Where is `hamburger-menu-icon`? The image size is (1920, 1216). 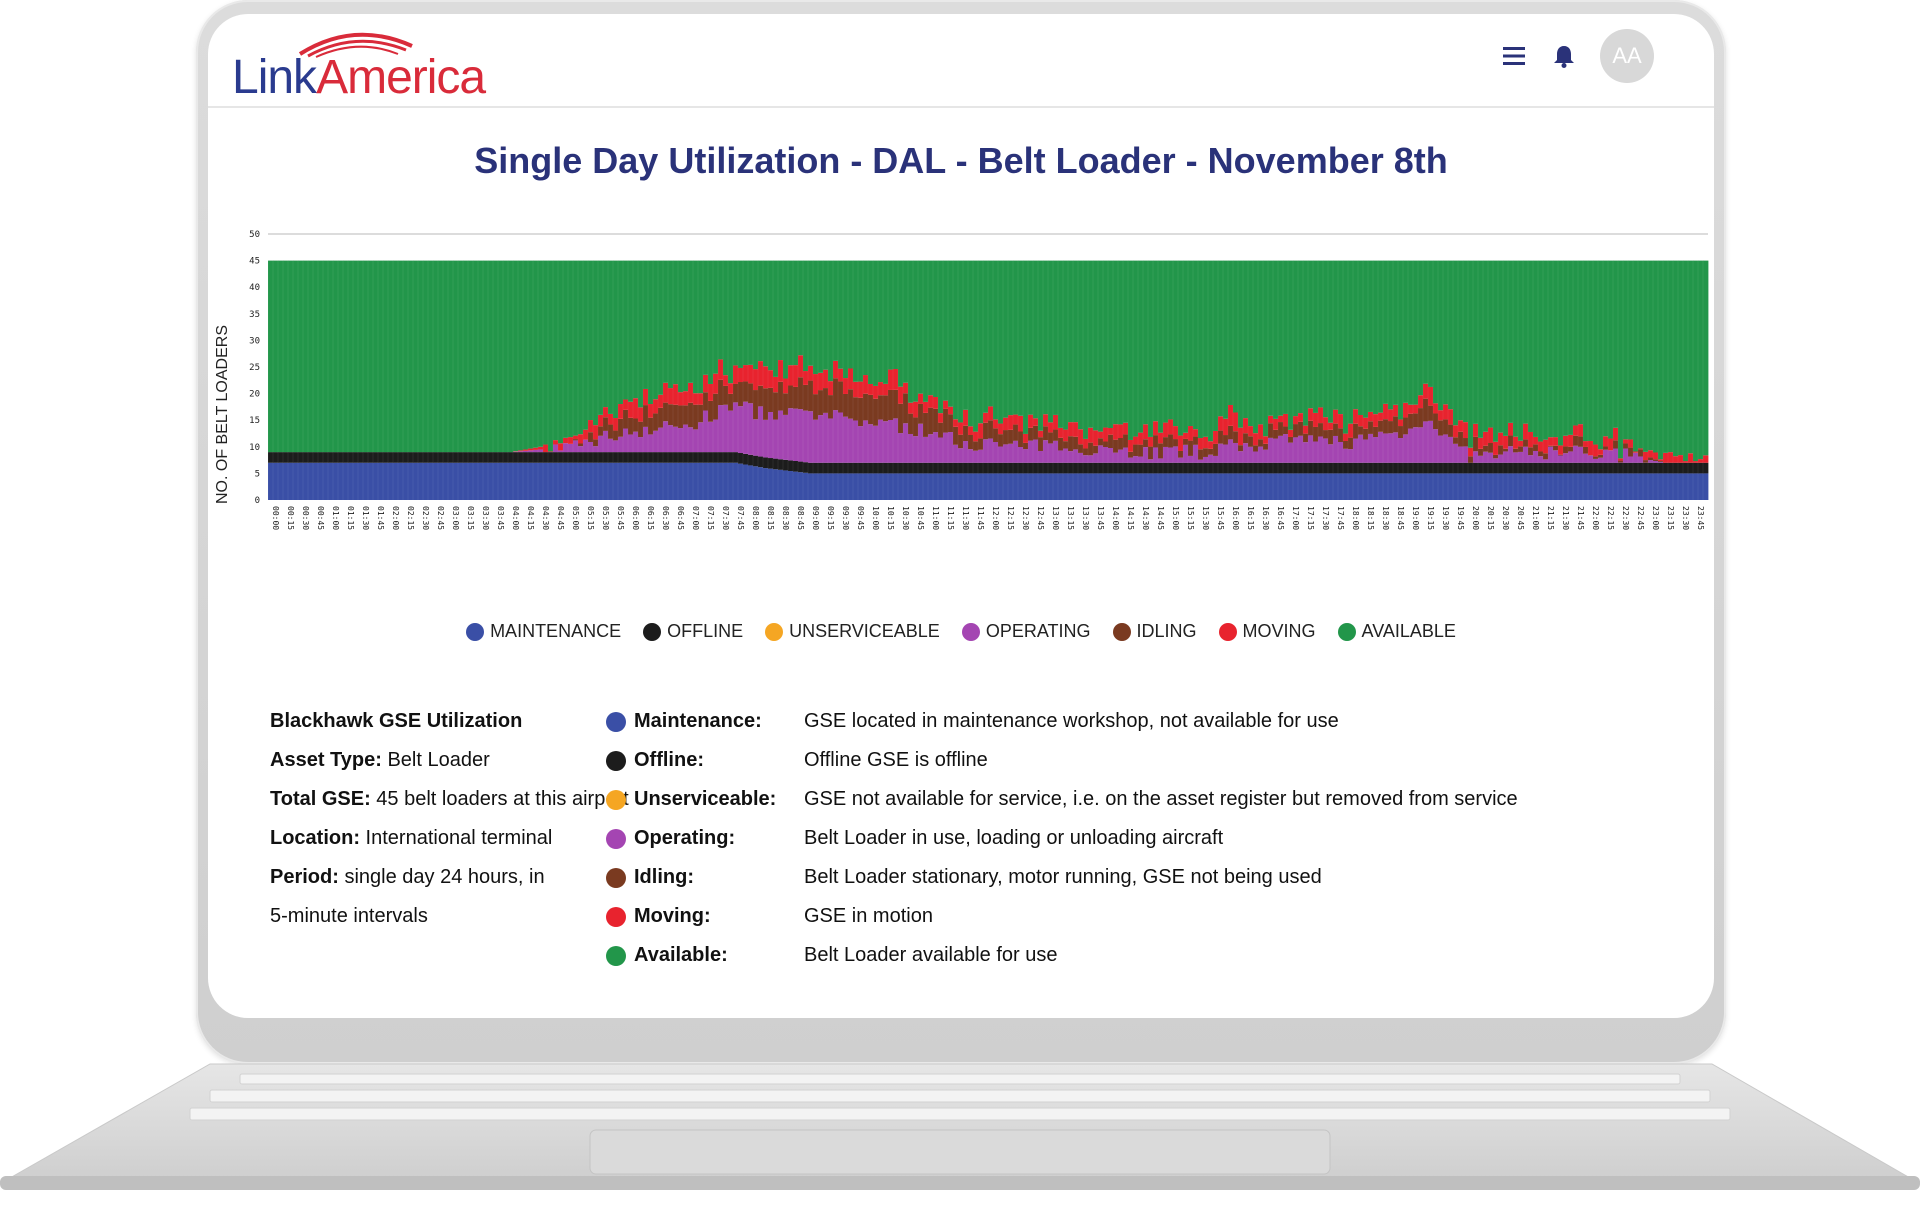 hamburger-menu-icon is located at coordinates (1514, 56).